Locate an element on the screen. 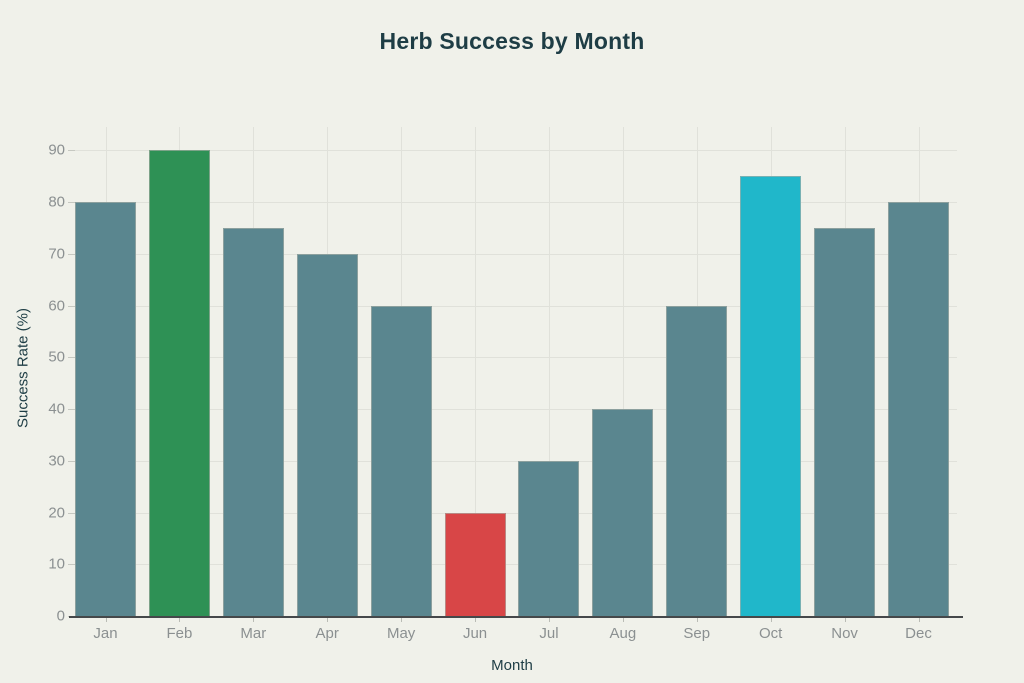  y-tick-label: 90 is located at coordinates (56, 150).